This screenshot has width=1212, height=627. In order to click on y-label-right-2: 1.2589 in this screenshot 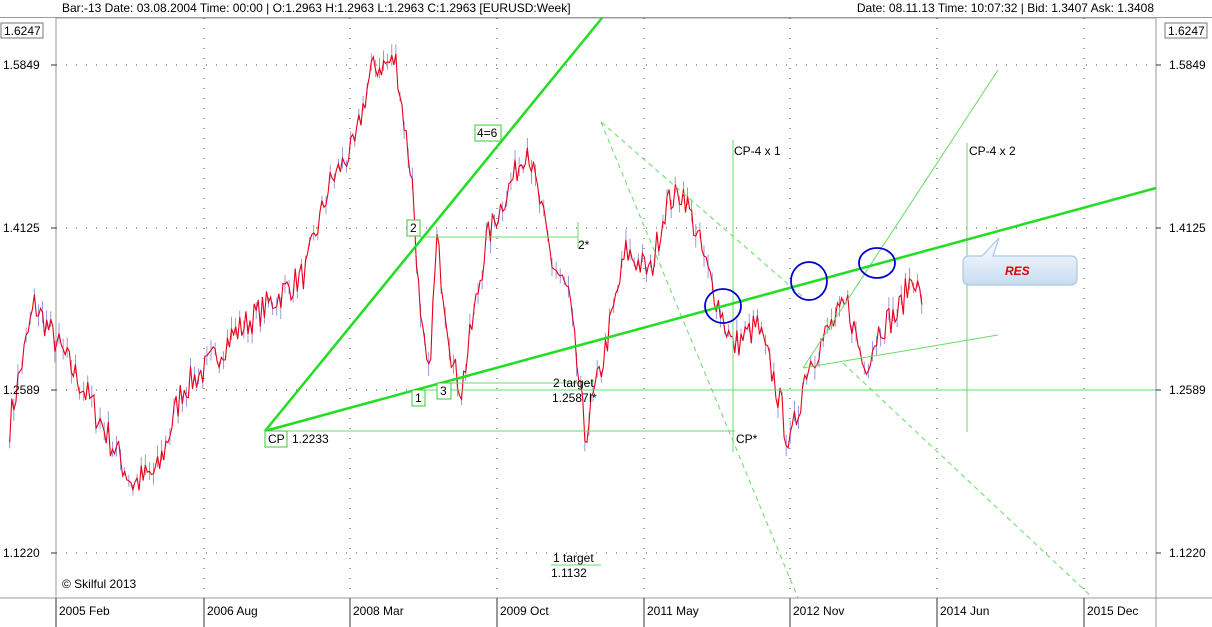, I will do `click(1187, 390)`.